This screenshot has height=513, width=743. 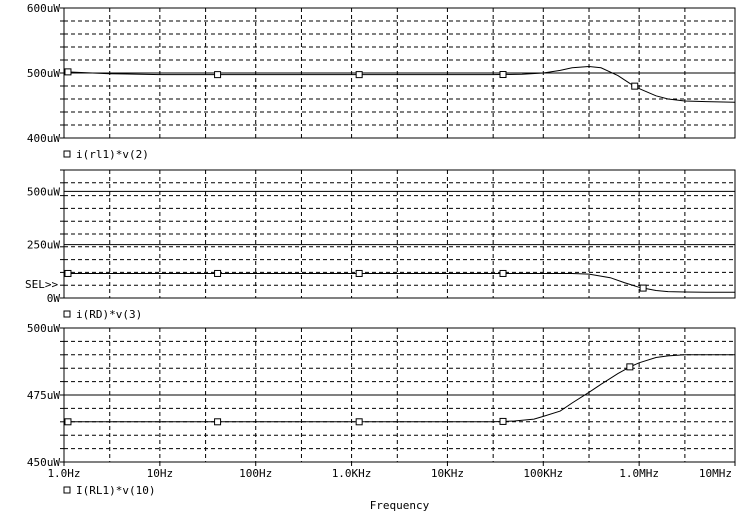 I want to click on y-tick-label: 600uW, so click(x=43, y=8).